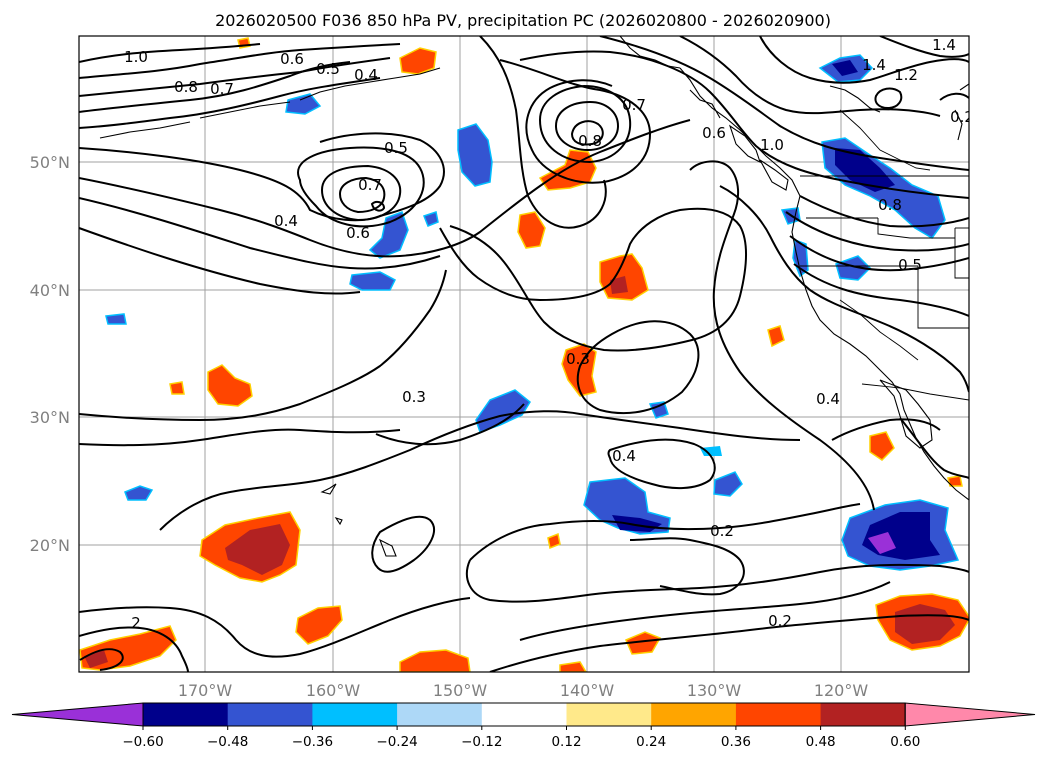  What do you see at coordinates (312, 742) in the screenshot?
I see `colorbar-tick-label: −0.36` at bounding box center [312, 742].